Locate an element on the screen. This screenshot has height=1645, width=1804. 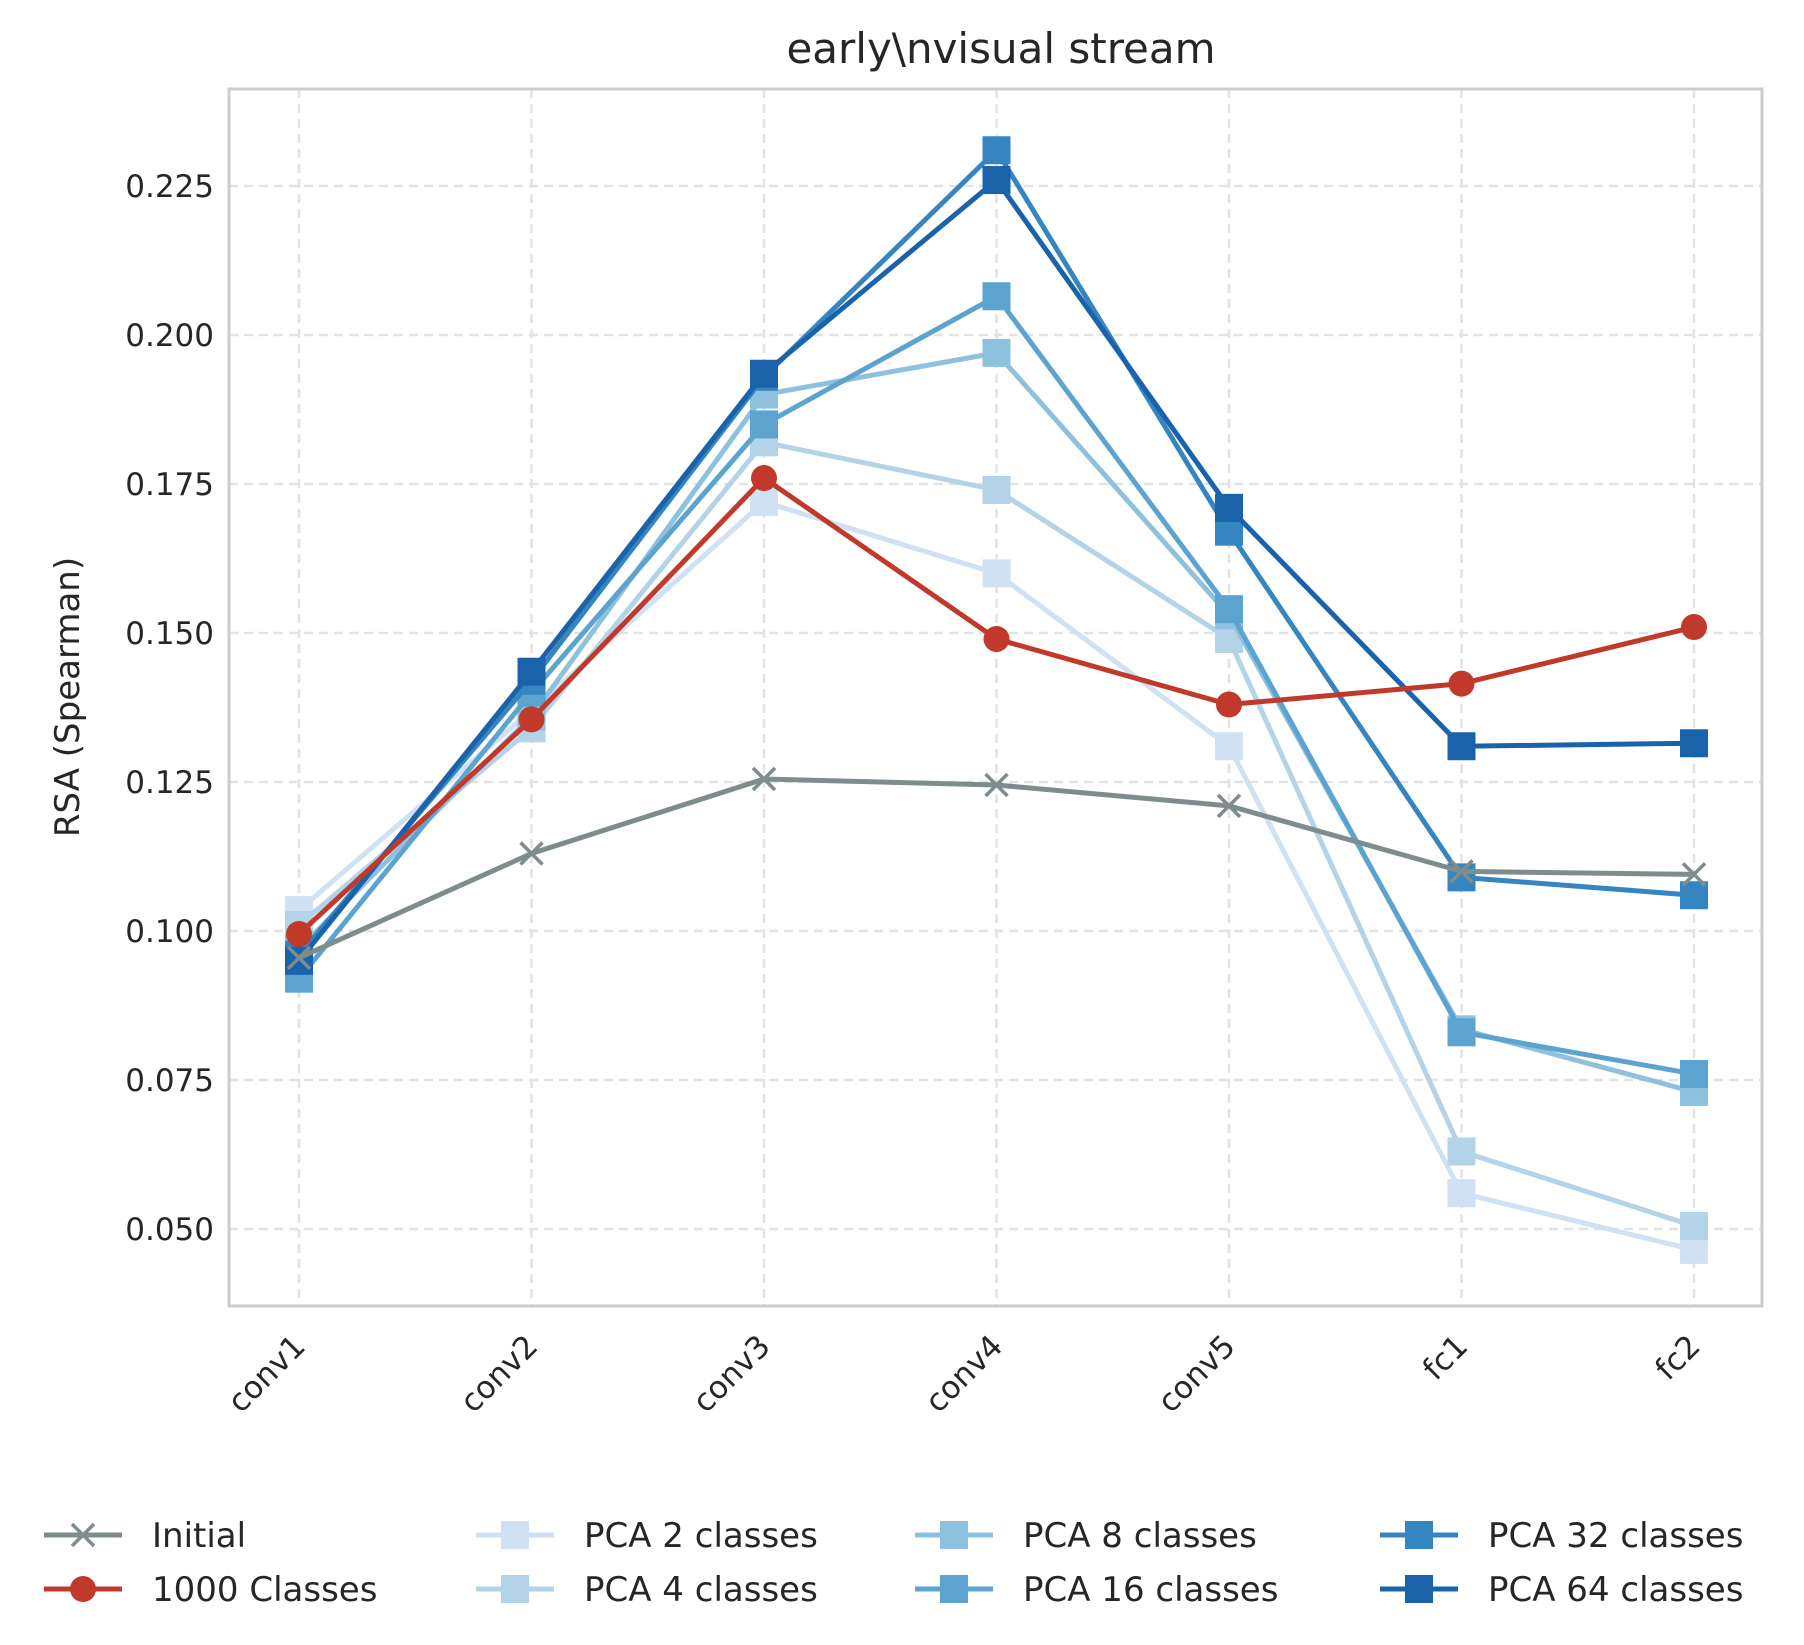
series-initial is located at coordinates (996, 868).